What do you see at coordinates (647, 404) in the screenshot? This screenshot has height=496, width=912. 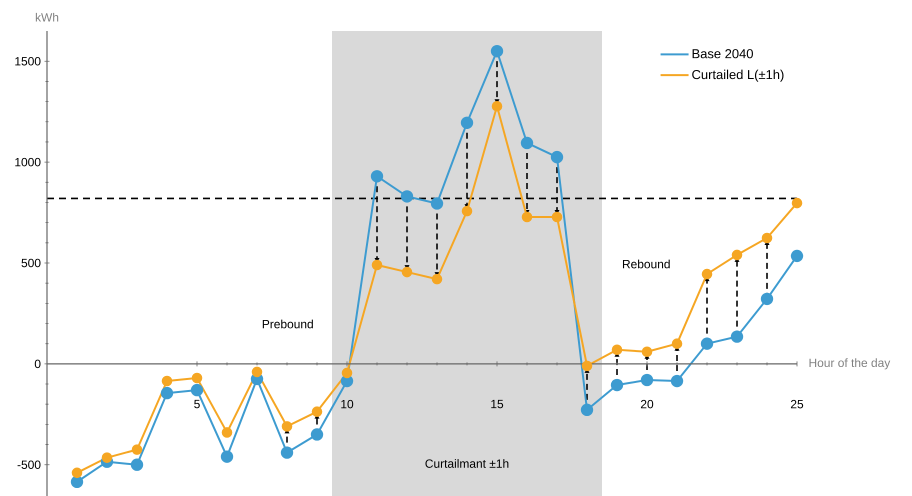 I see `x-tick-label: 20` at bounding box center [647, 404].